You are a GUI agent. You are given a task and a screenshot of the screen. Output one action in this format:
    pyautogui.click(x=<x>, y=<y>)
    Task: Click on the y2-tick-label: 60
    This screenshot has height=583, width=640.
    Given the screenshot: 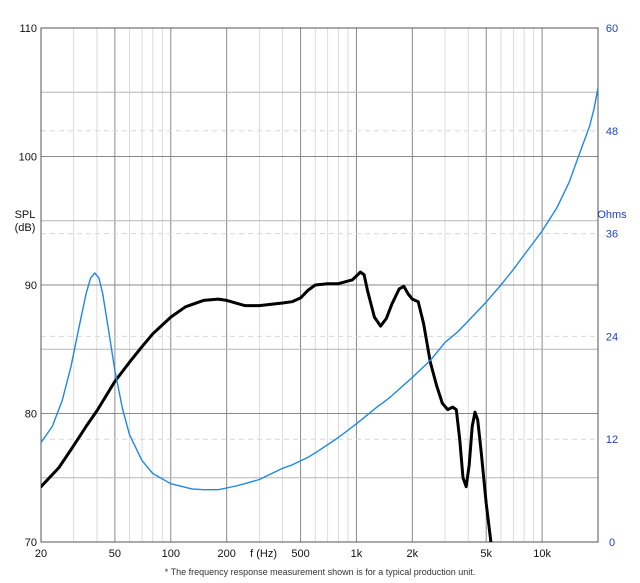 What is the action you would take?
    pyautogui.click(x=612, y=29)
    